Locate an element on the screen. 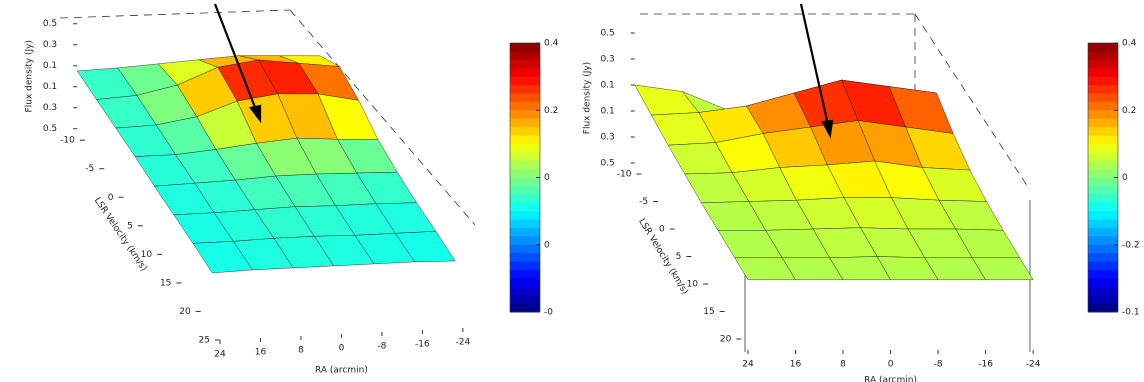  y-tick-label: 5 is located at coordinates (130, 226).